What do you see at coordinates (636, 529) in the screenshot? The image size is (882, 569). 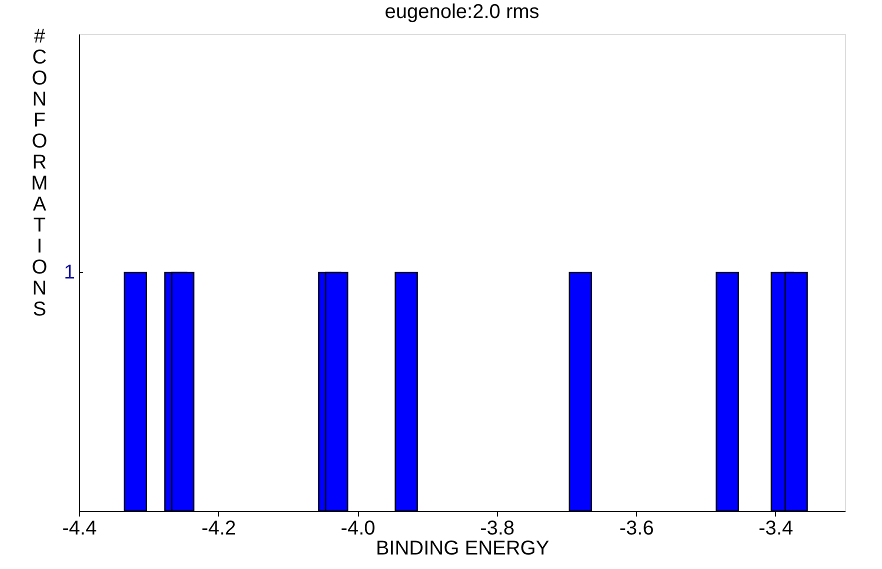 I see `x-tick-label: -3.6` at bounding box center [636, 529].